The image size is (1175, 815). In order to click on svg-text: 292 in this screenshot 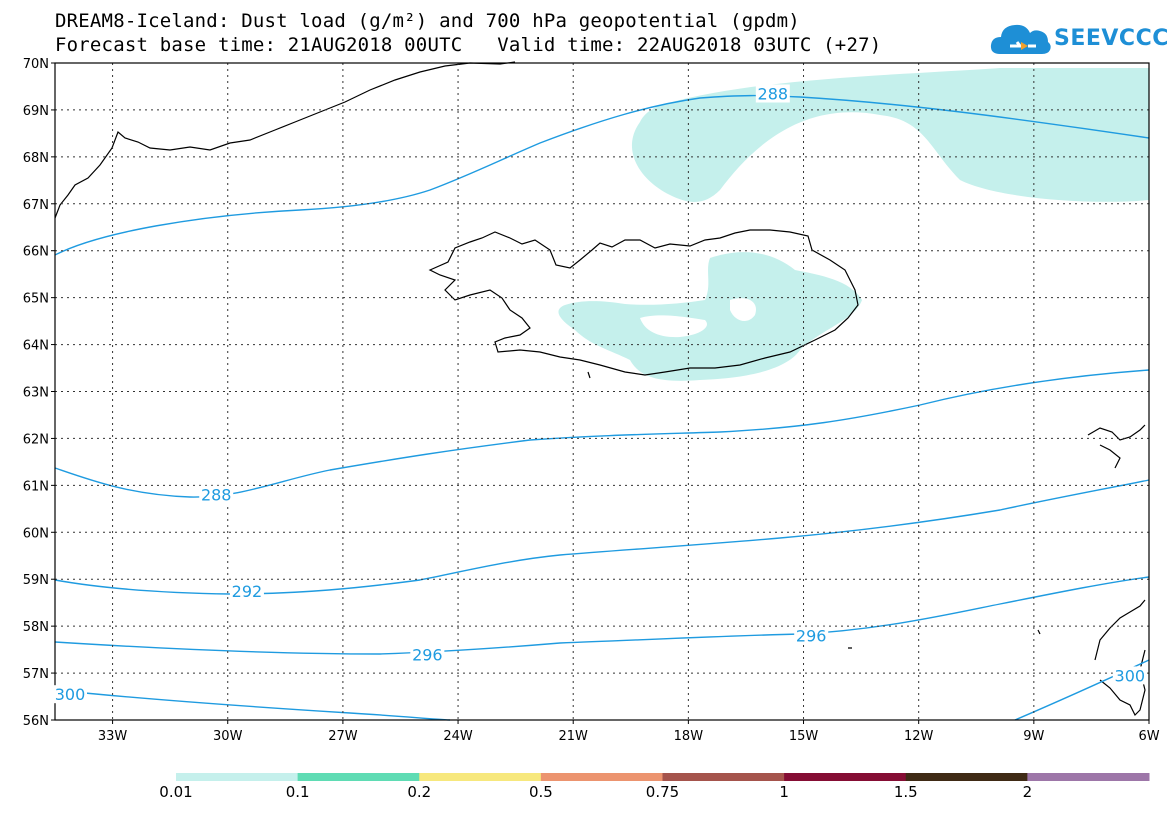, I will do `click(247, 591)`.